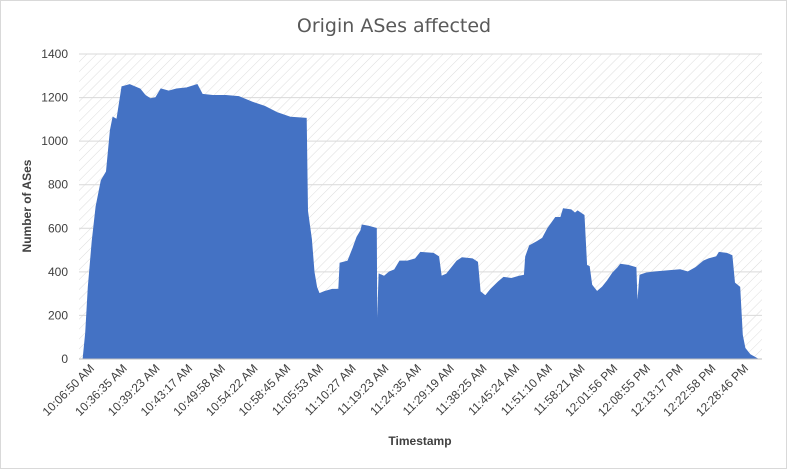  What do you see at coordinates (54, 54) in the screenshot?
I see `y-tick-label: 1400` at bounding box center [54, 54].